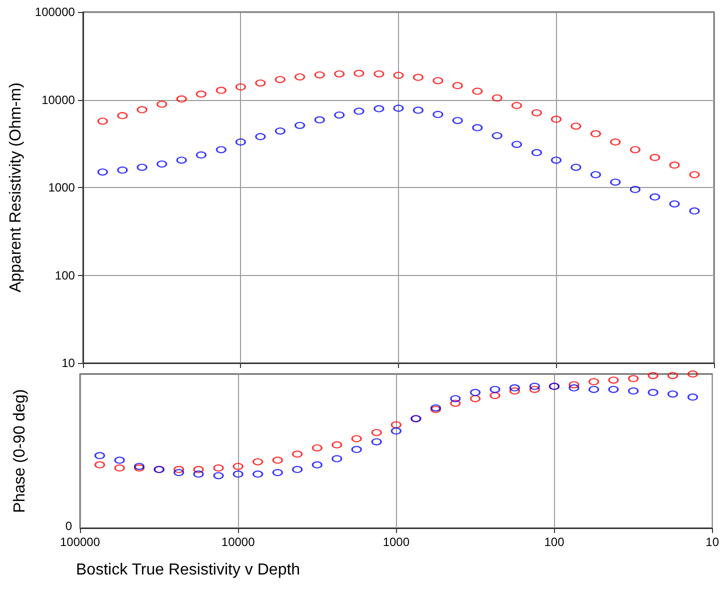 The width and height of the screenshot is (722, 598). Describe the element at coordinates (62, 187) in the screenshot. I see `y-tick-label: 1000` at that location.